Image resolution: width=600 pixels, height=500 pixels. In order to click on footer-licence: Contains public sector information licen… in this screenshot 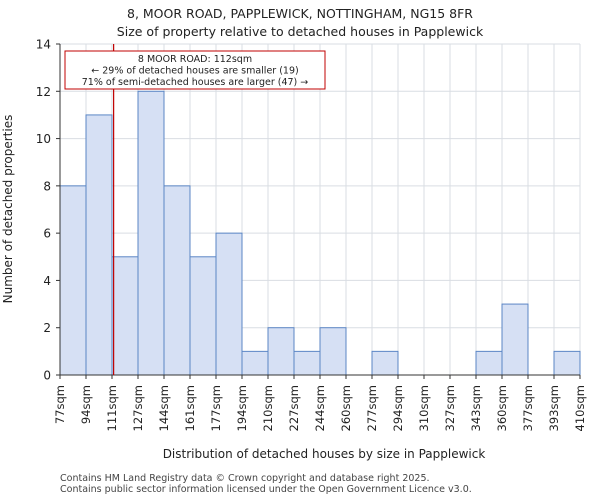, I will do `click(266, 489)`.